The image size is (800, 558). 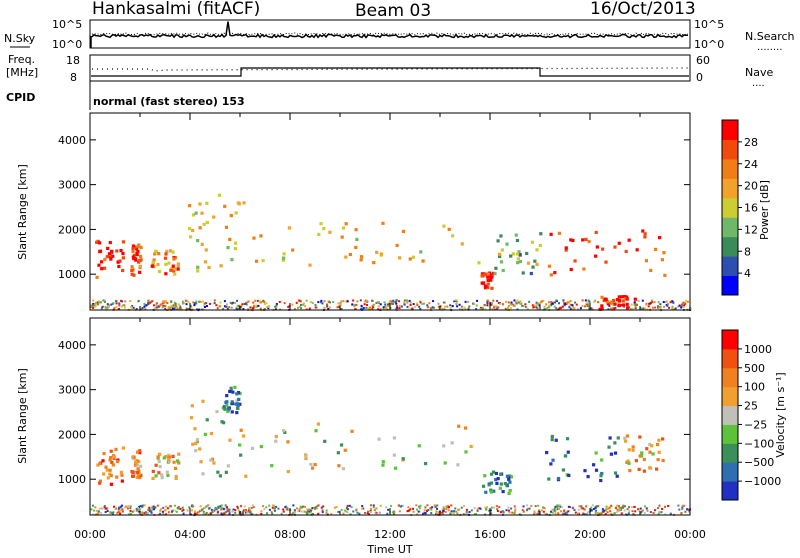 What do you see at coordinates (72, 434) in the screenshot?
I see `y-tick-label: 2000` at bounding box center [72, 434].